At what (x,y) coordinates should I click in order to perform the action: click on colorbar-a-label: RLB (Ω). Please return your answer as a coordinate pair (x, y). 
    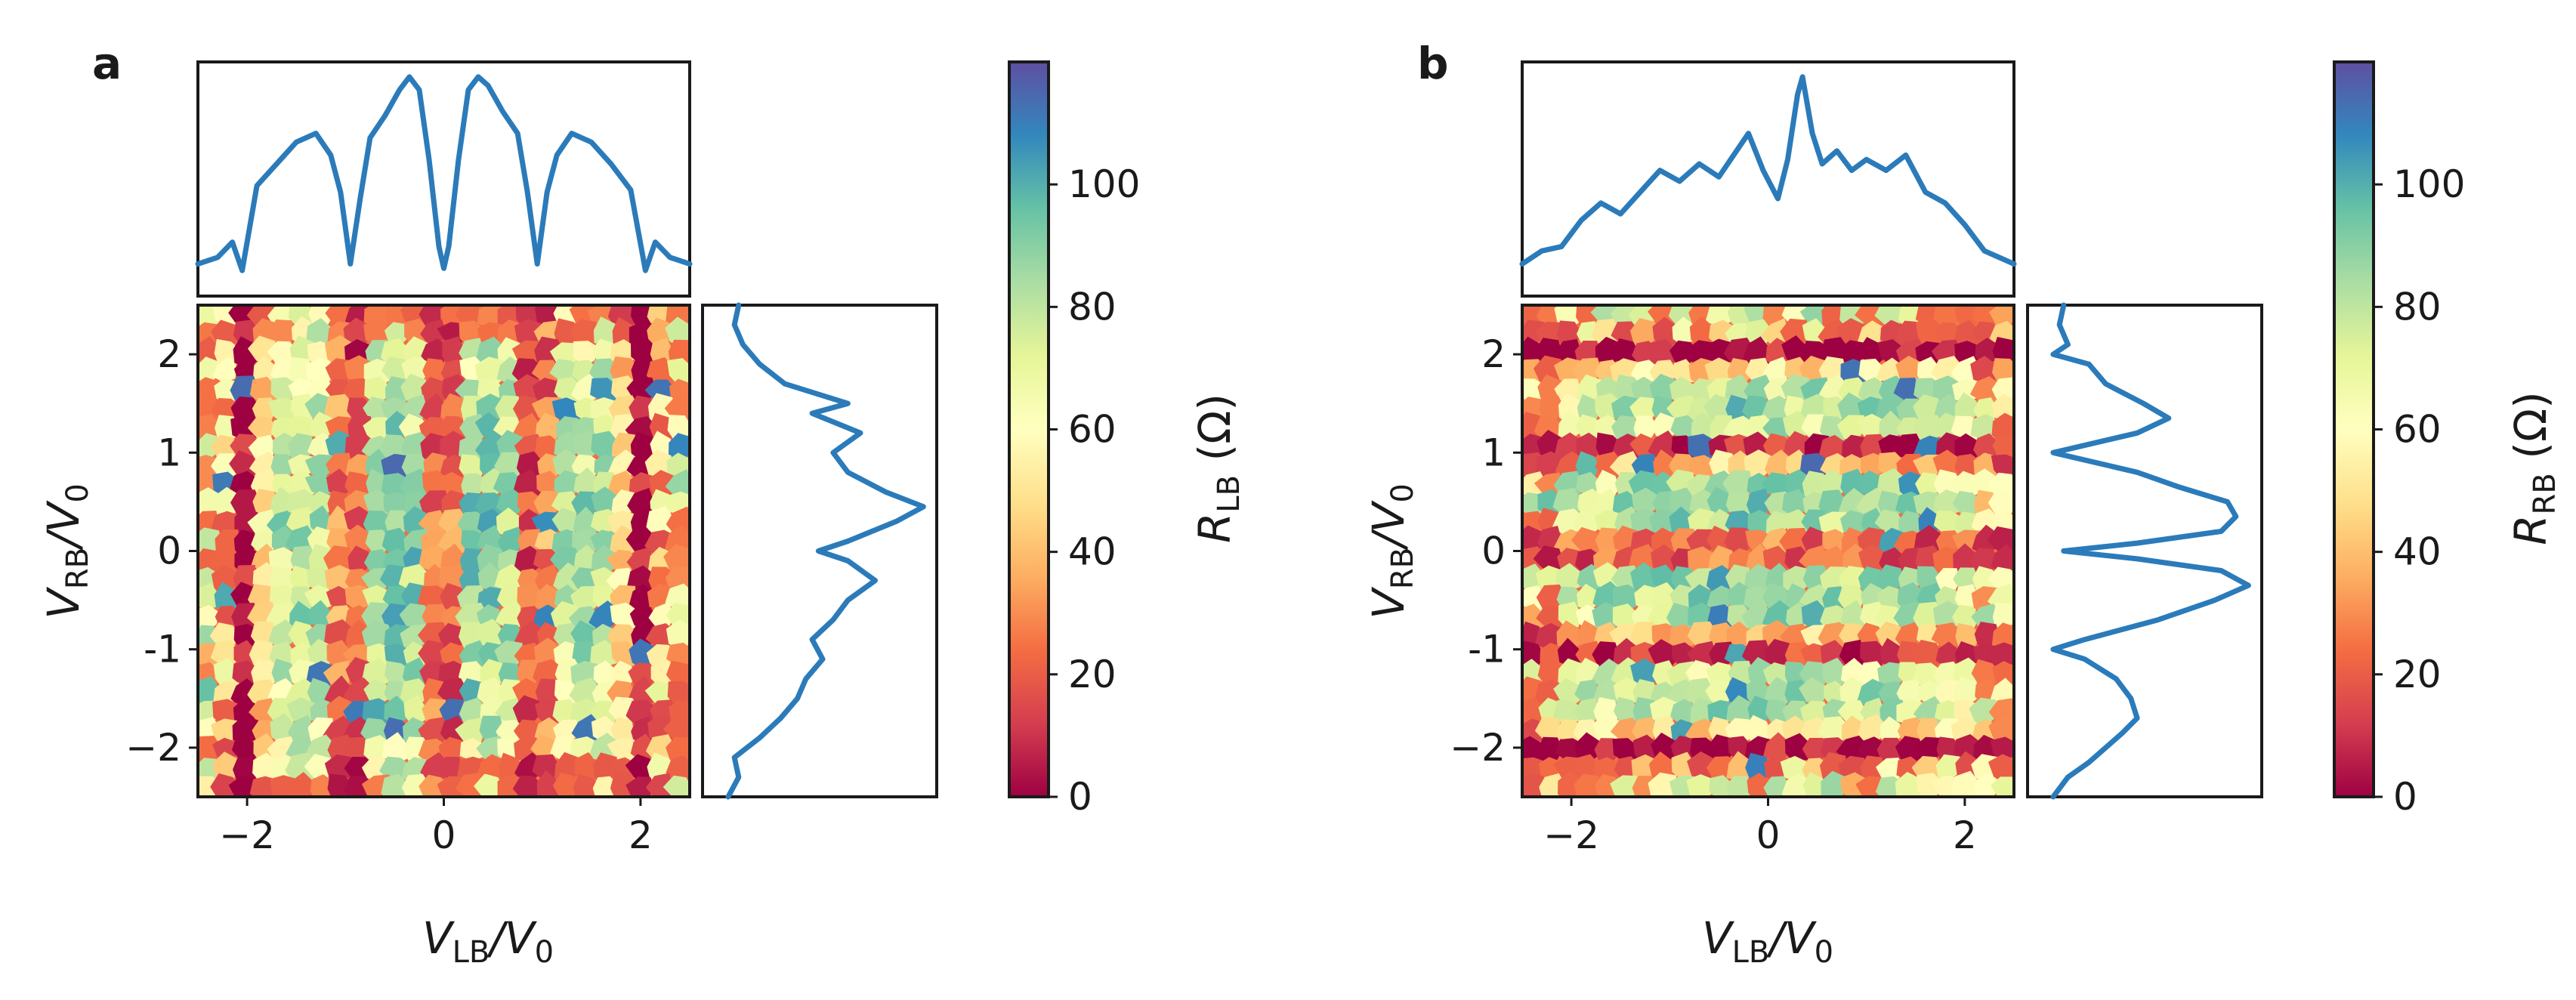
    Looking at the image, I should click on (1217, 468).